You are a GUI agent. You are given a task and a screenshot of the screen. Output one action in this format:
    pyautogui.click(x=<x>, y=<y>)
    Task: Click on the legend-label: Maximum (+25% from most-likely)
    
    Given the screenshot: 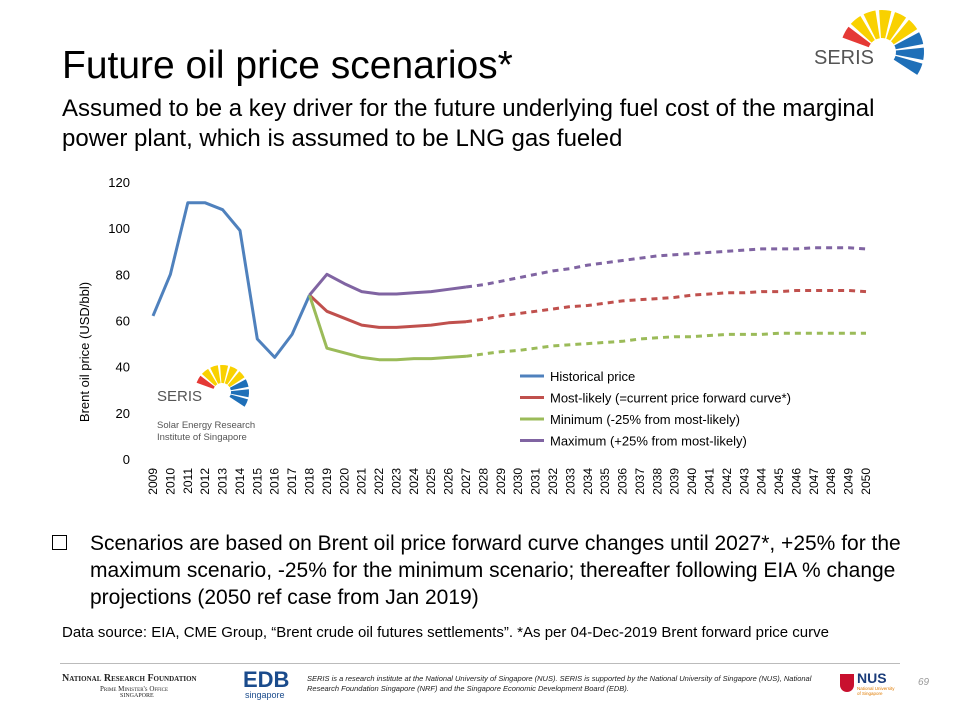 What is the action you would take?
    pyautogui.click(x=648, y=441)
    